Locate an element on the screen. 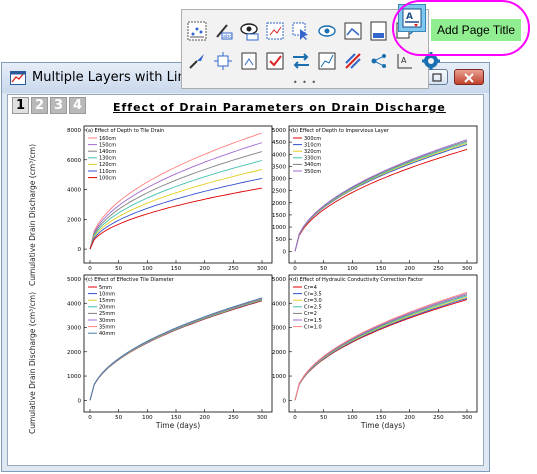 This screenshot has width=537, height=474. legend-label: 350cm is located at coordinates (312, 172).